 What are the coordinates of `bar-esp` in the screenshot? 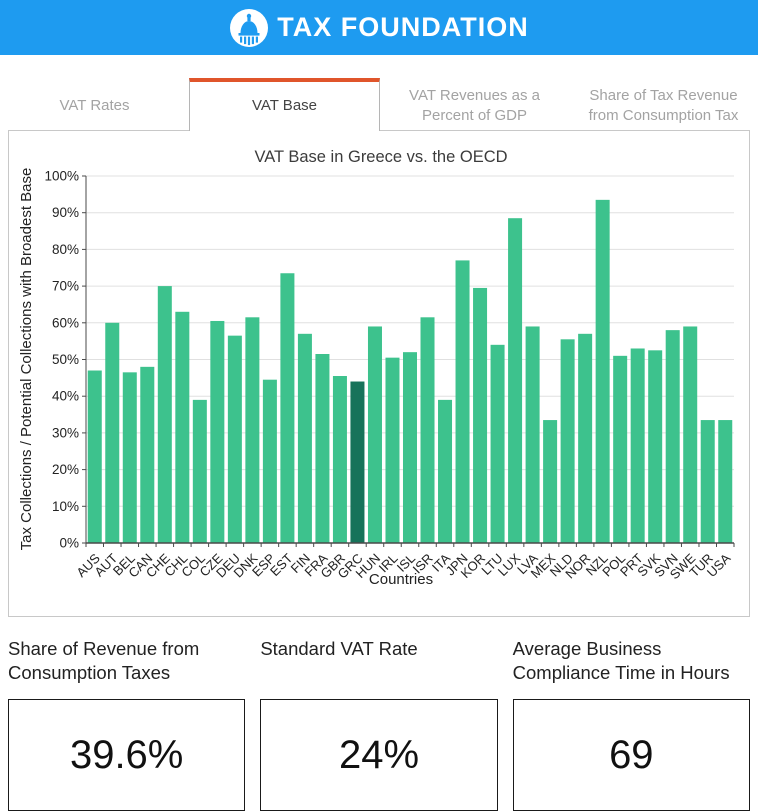 It's located at (269, 461).